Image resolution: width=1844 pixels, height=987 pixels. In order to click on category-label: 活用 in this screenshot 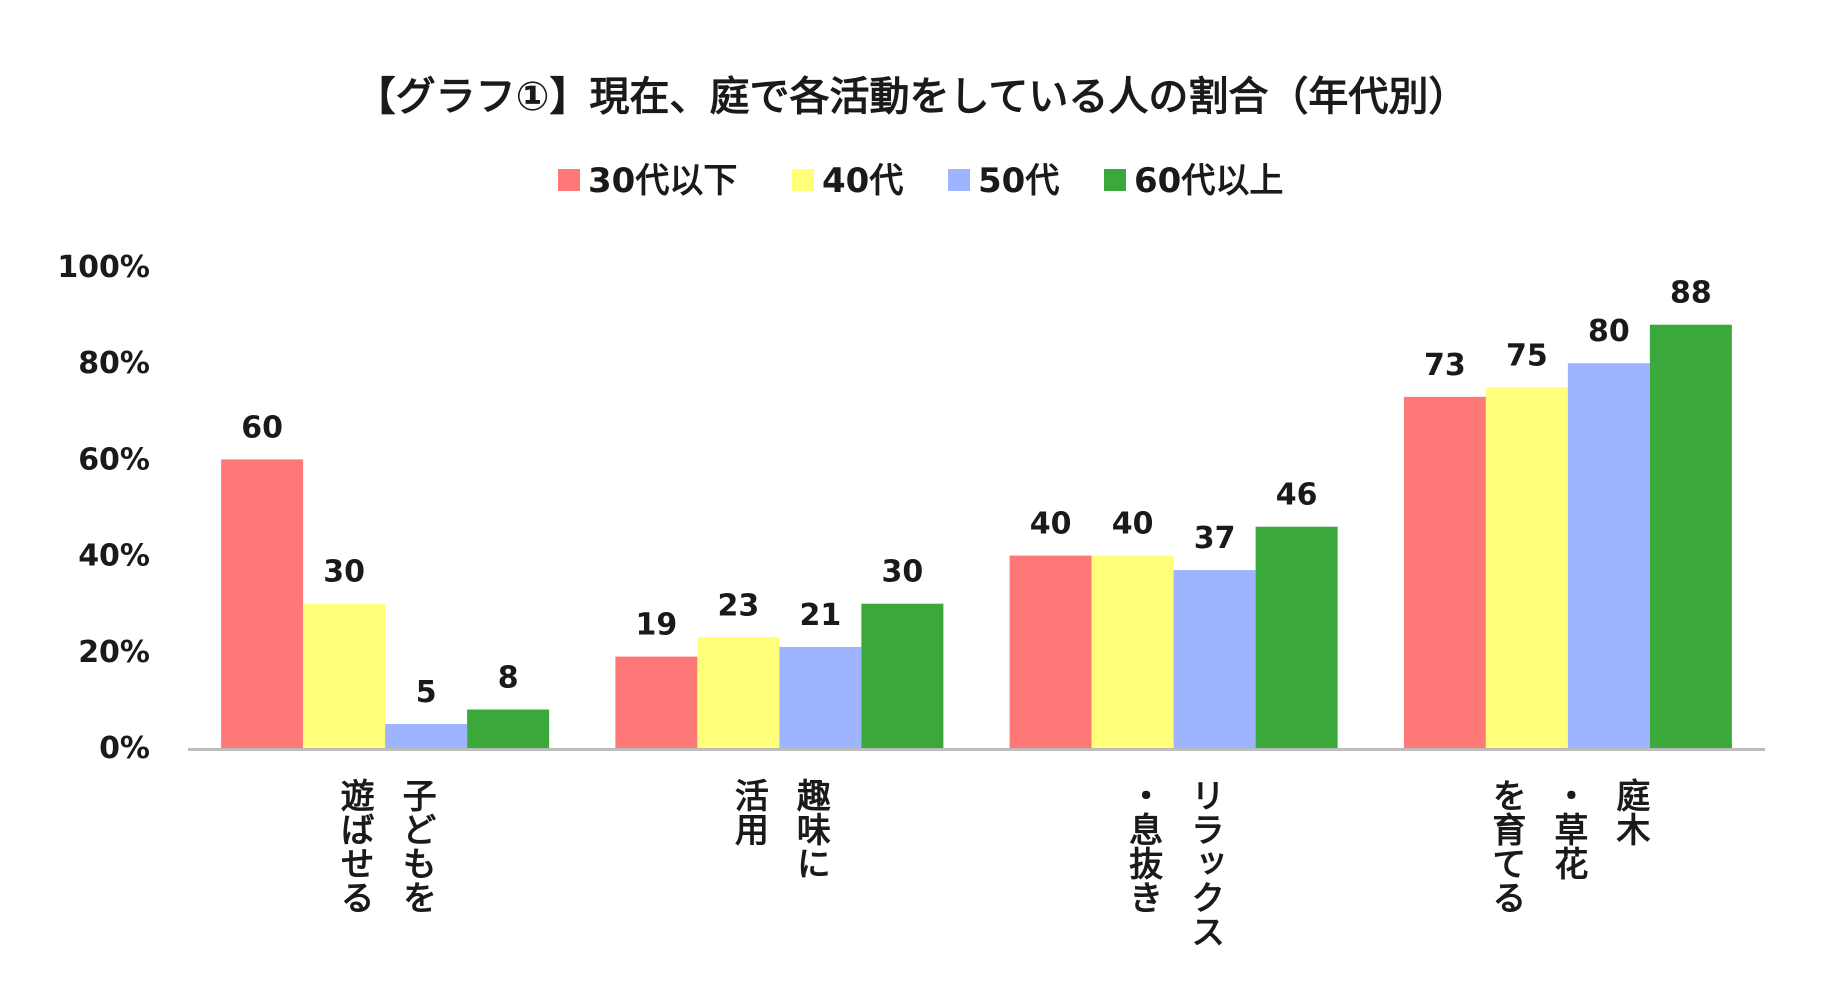, I will do `click(748, 812)`.